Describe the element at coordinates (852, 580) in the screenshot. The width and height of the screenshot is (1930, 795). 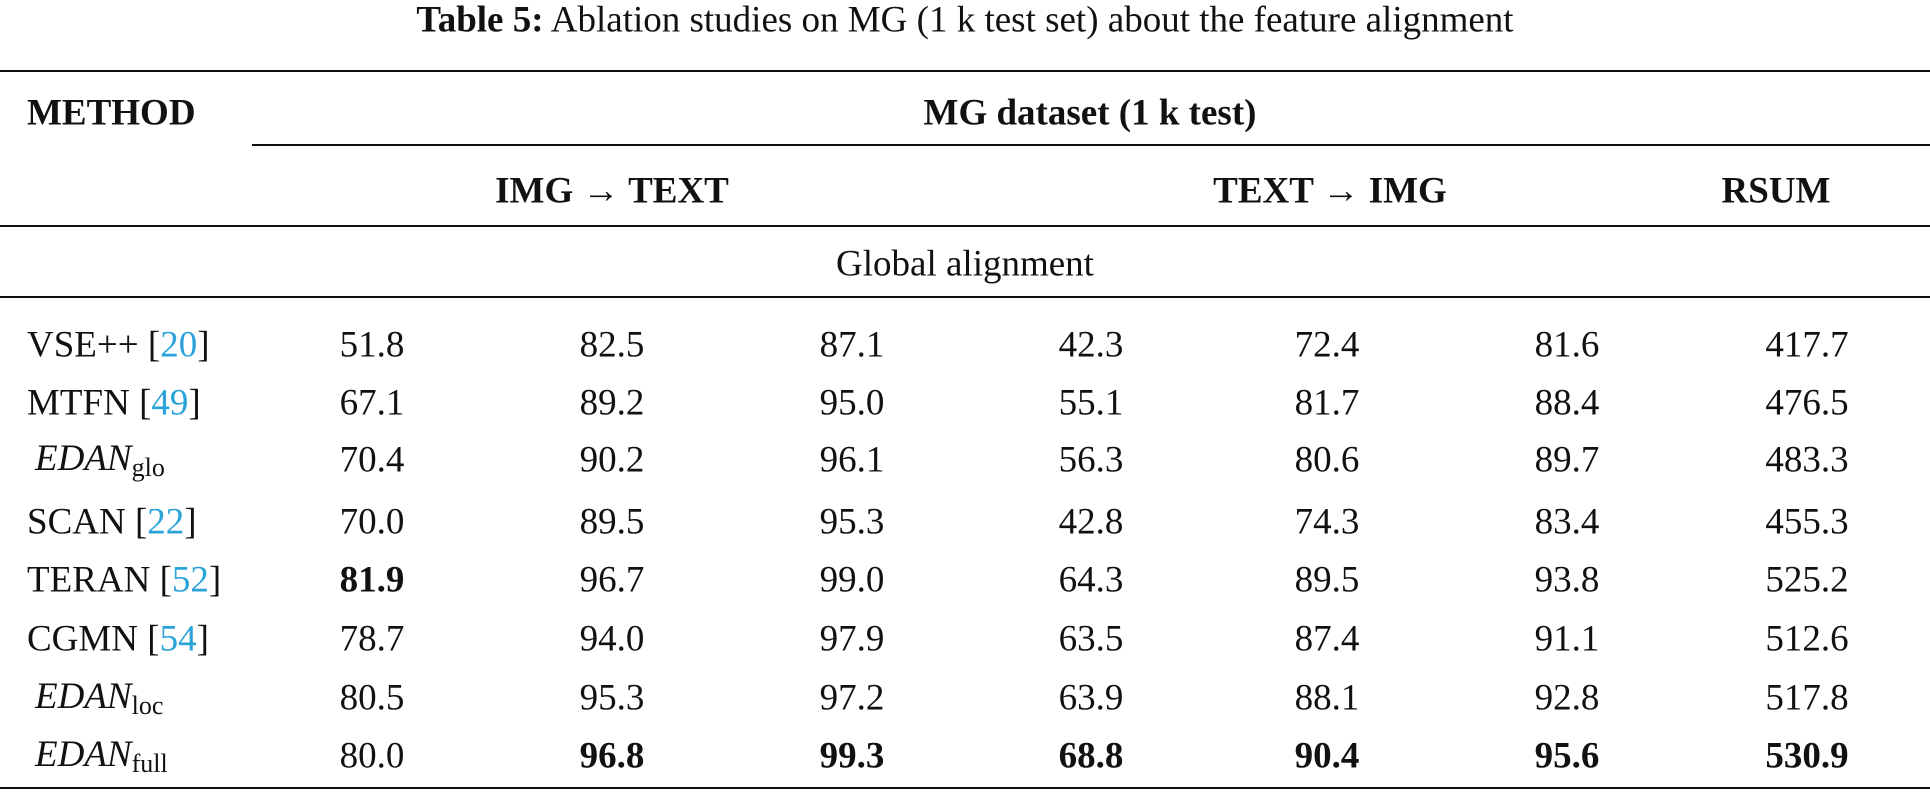
I see `cell: 99.0` at that location.